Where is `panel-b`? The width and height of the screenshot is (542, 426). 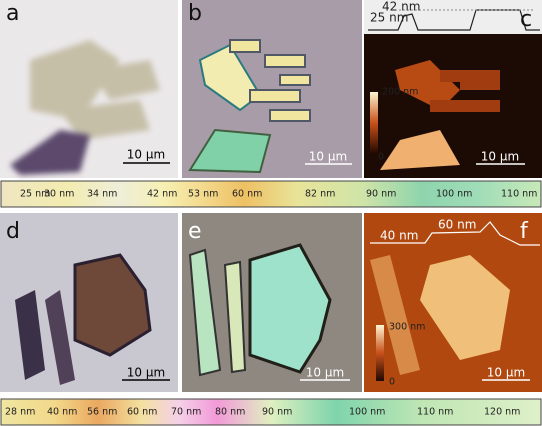
panel-b is located at coordinates (272, 89).